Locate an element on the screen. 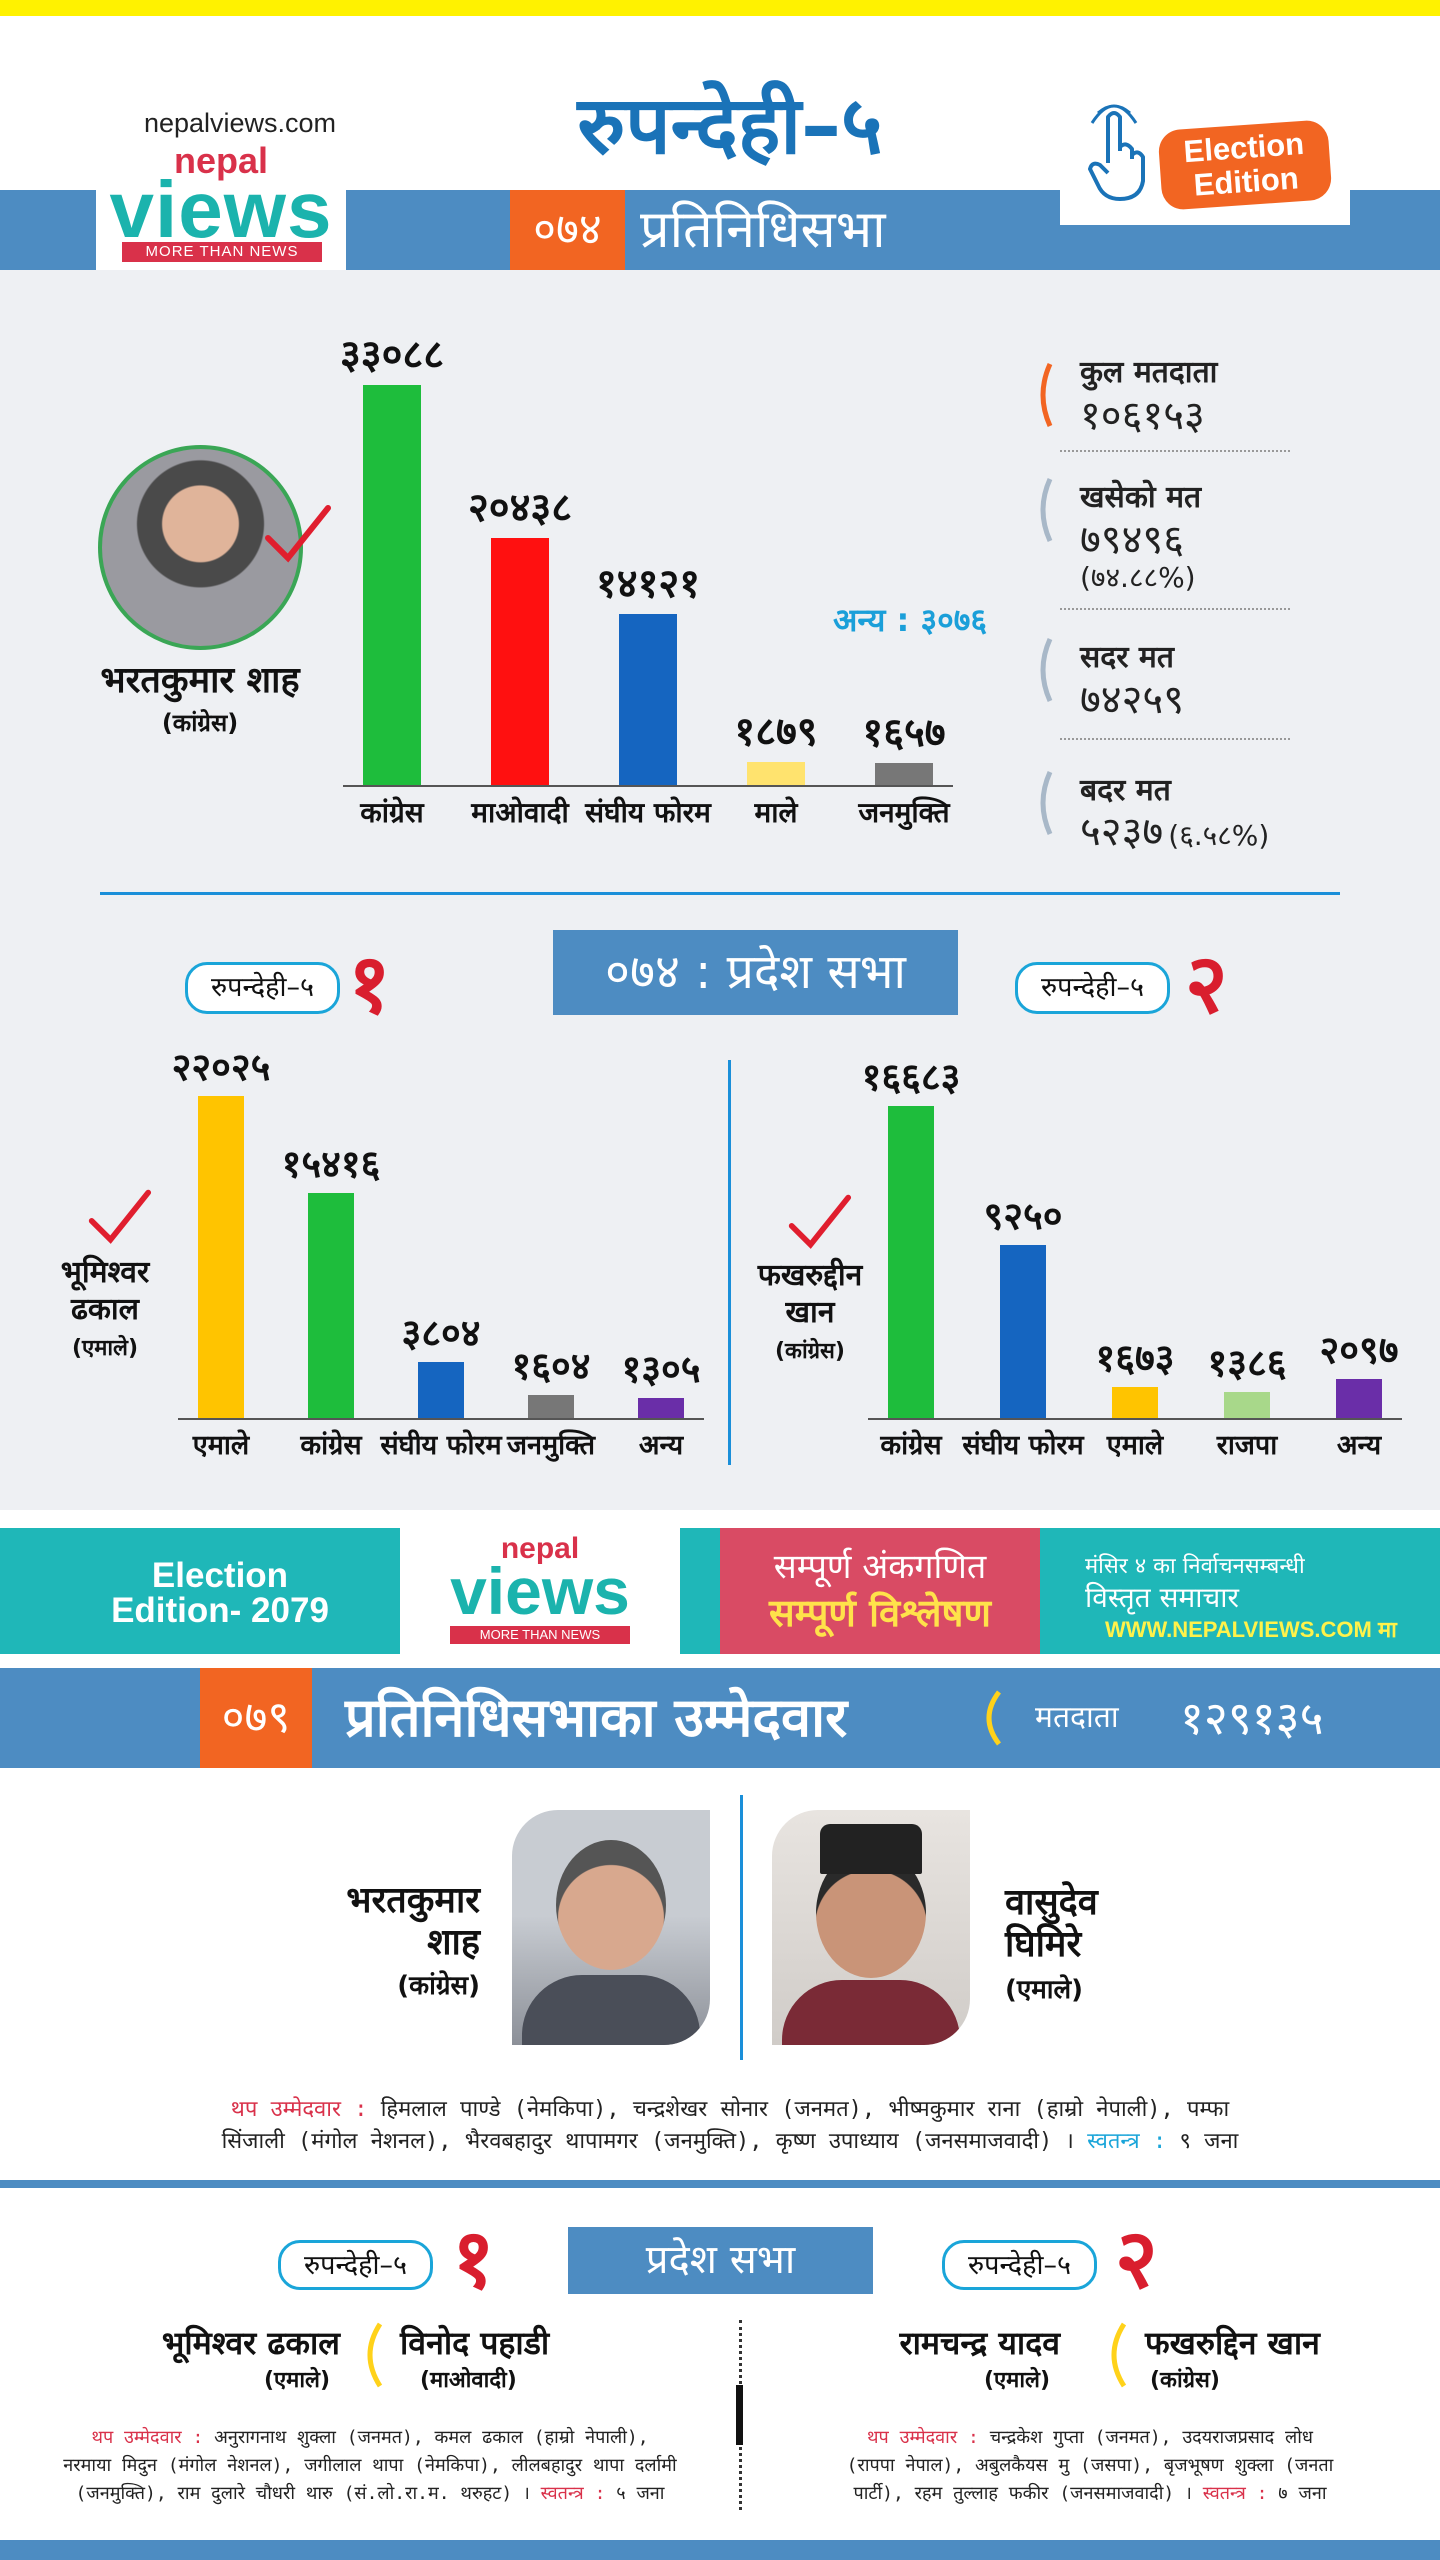  cand1-party: (कांग्रेस) is located at coordinates (438, 1986).